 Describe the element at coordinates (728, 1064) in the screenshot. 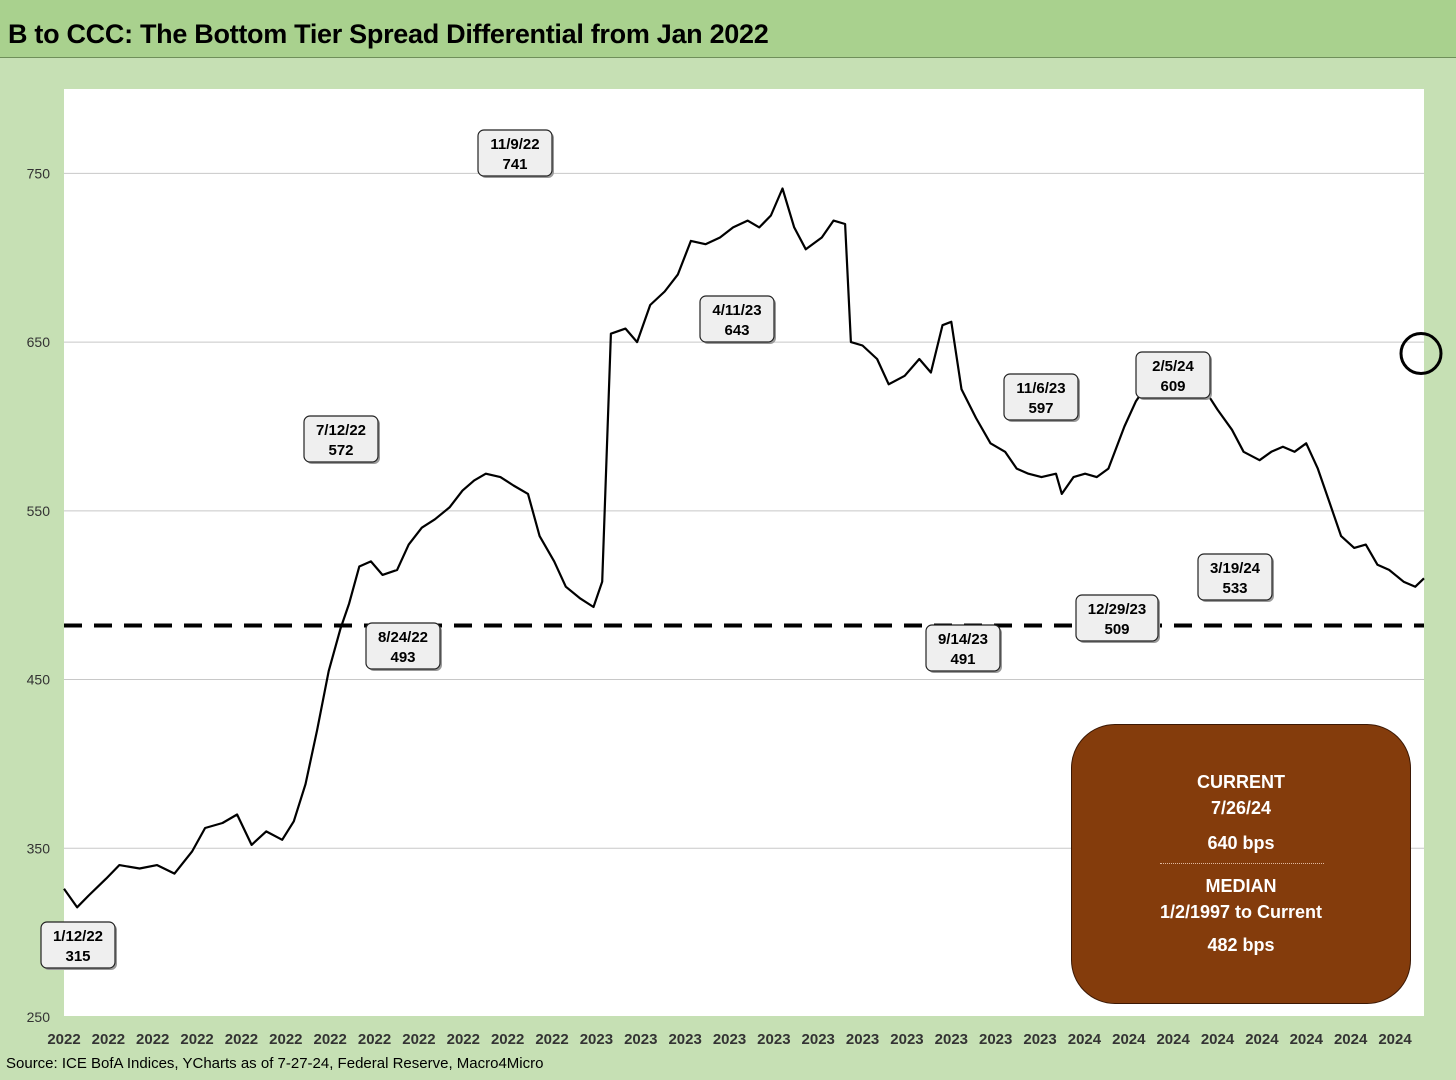

I see `source-bar` at that location.